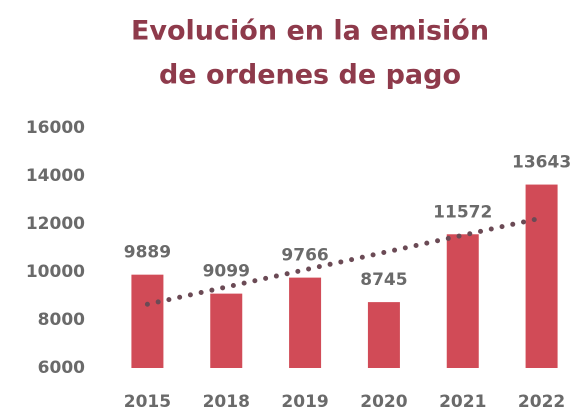 Image resolution: width=581 pixels, height=412 pixels. What do you see at coordinates (310, 31) in the screenshot?
I see `chart-title: Evolución en la emisión` at bounding box center [310, 31].